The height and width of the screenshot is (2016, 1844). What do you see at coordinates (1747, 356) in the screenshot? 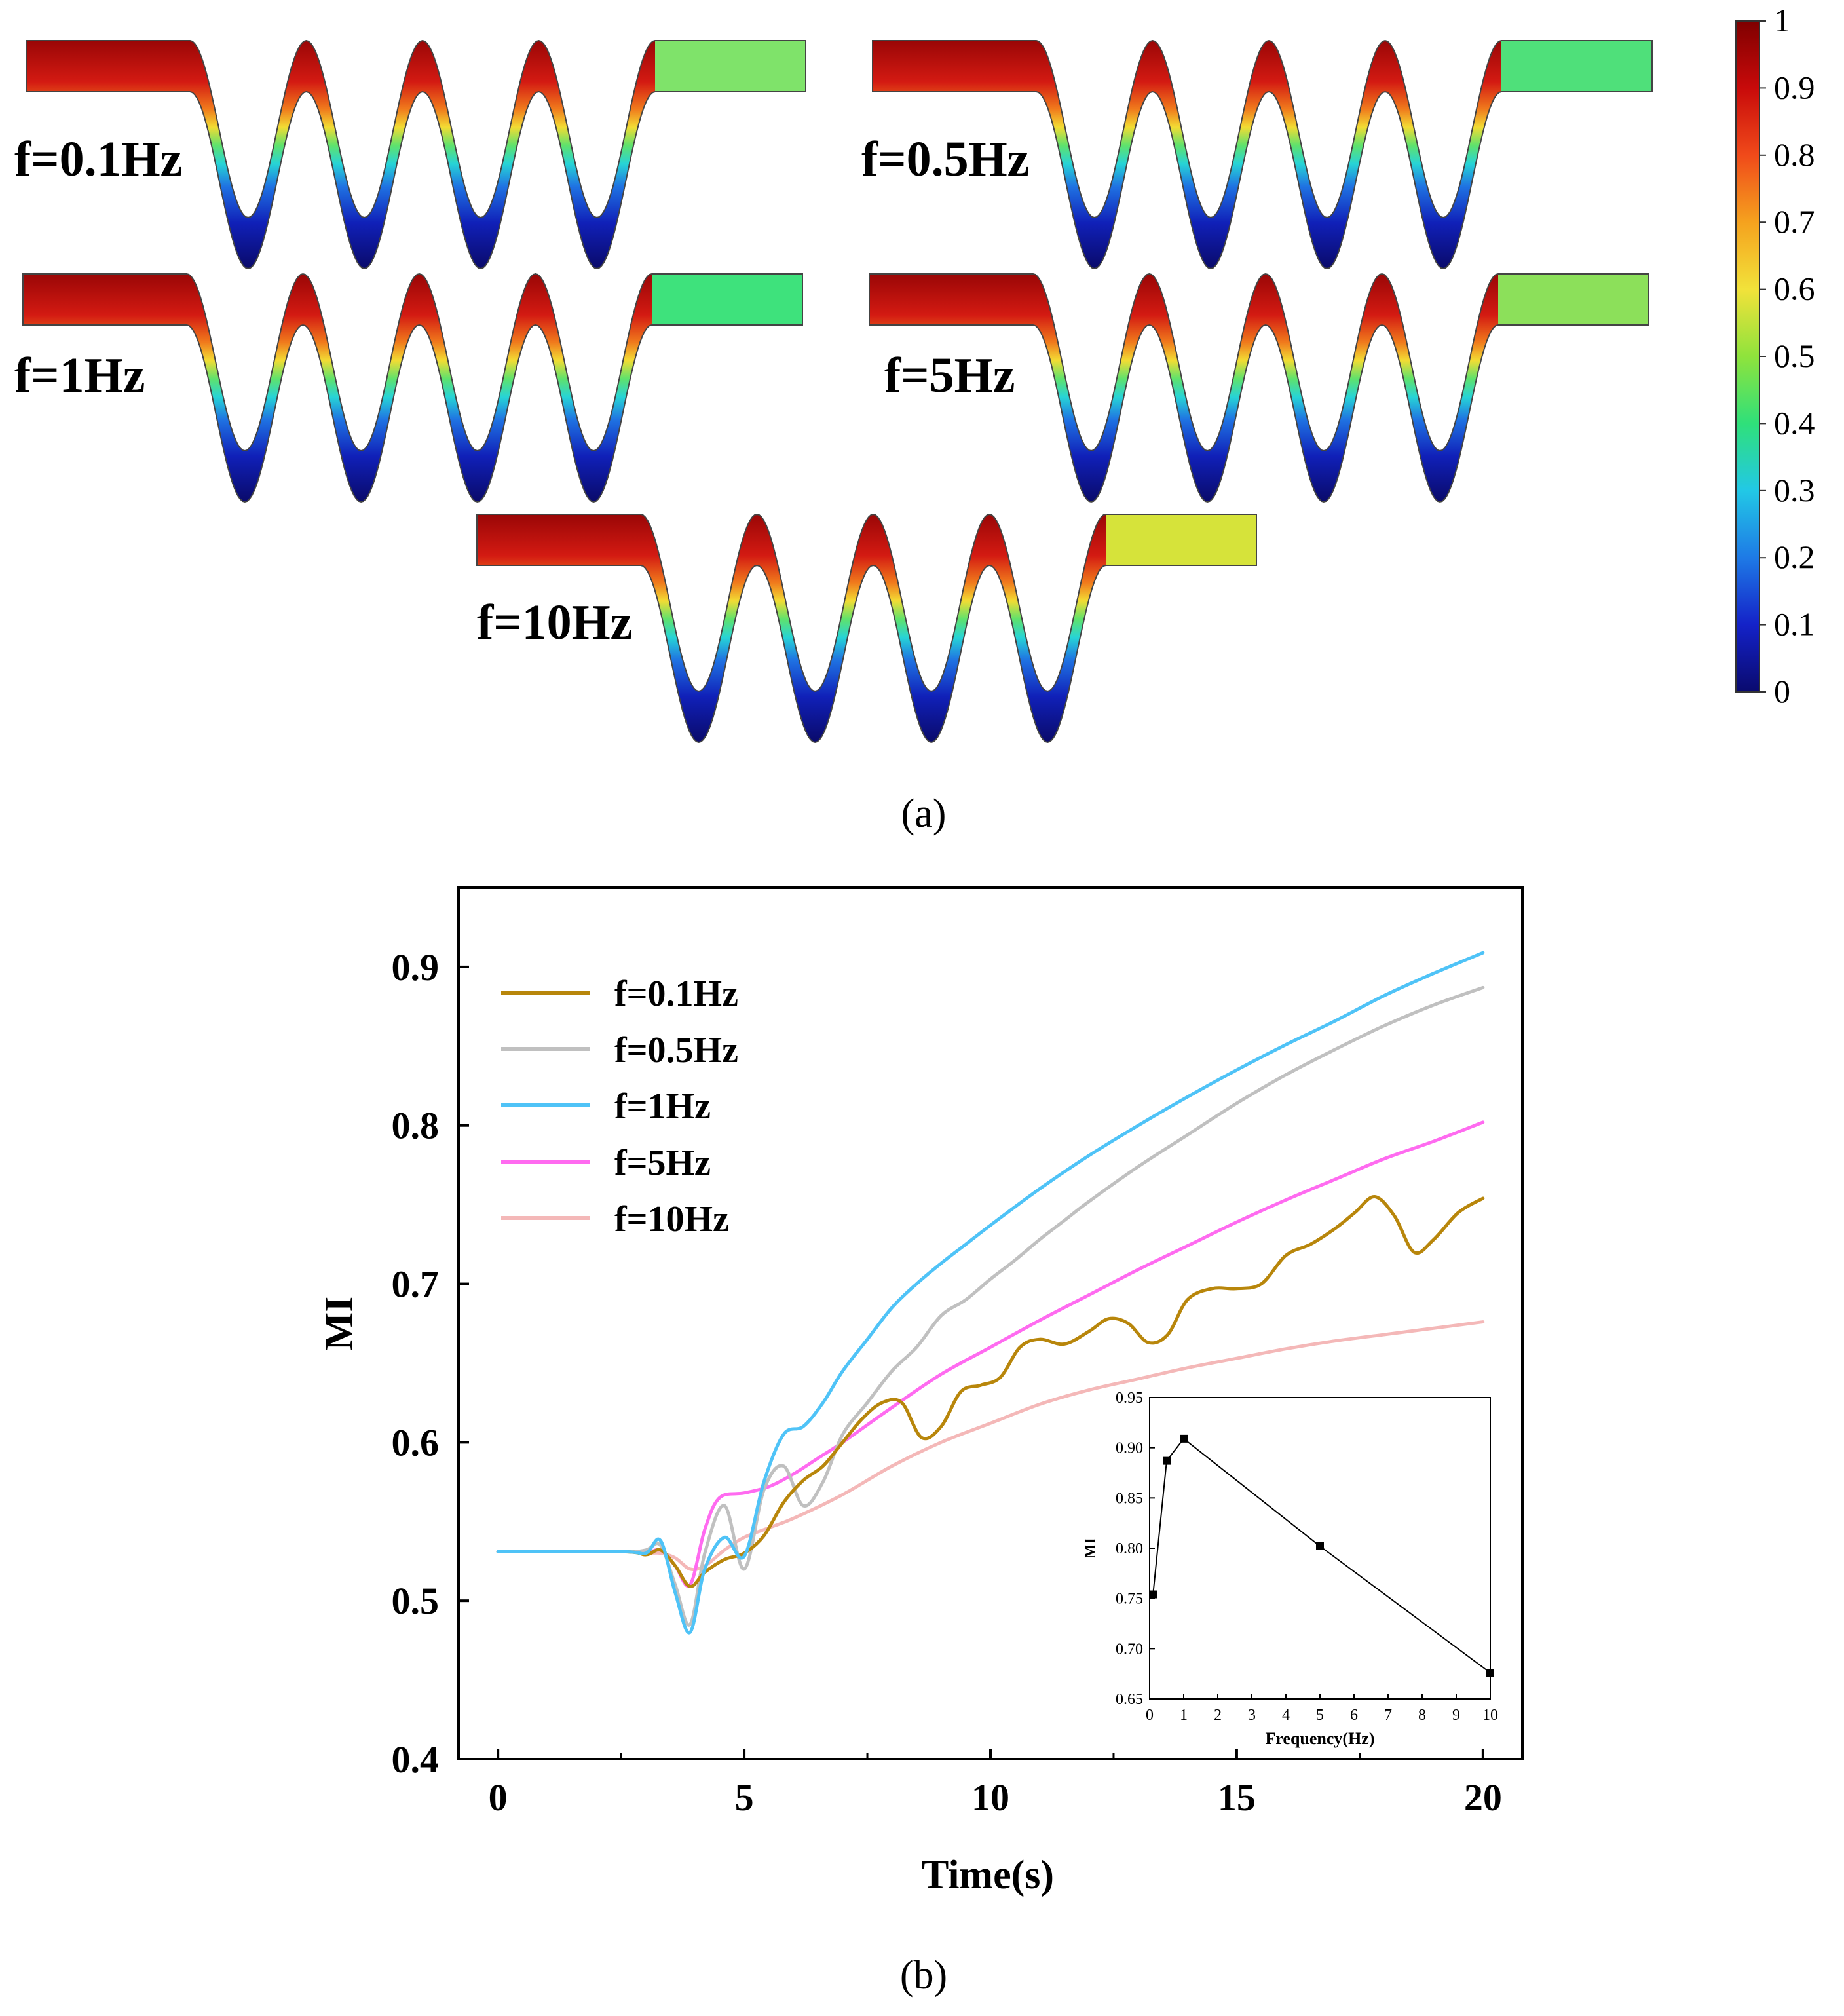
I see `colorbar-gradient` at bounding box center [1747, 356].